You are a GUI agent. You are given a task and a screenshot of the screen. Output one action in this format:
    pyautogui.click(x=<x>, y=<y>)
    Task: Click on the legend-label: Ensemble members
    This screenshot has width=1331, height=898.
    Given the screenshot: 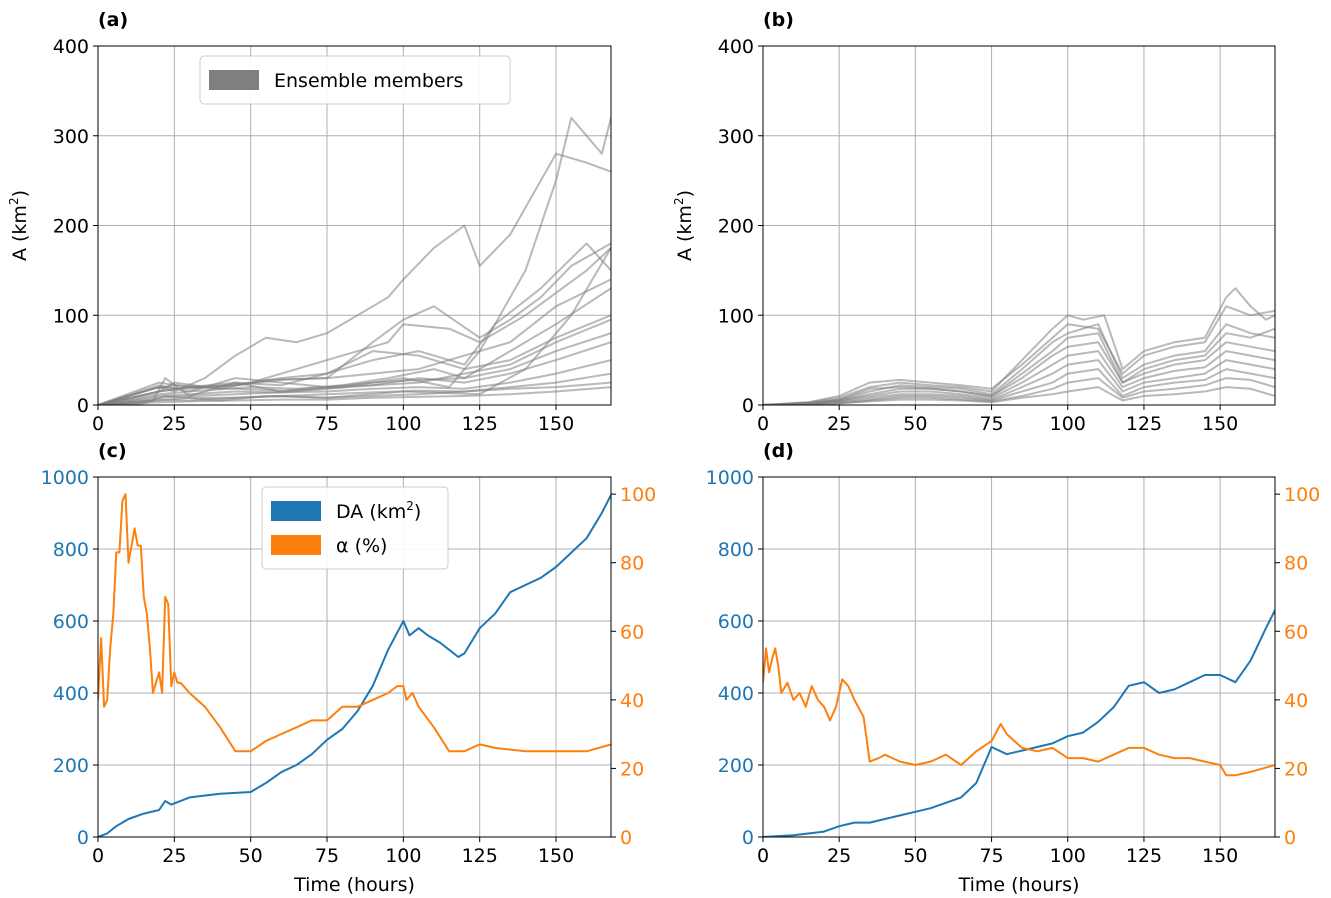 What is the action you would take?
    pyautogui.click(x=368, y=81)
    